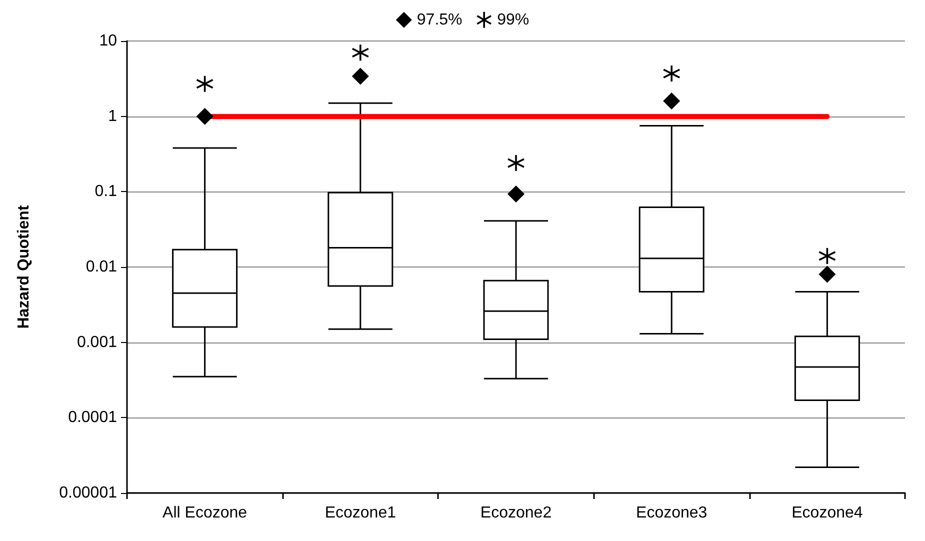 The height and width of the screenshot is (541, 925). Describe the element at coordinates (106, 191) in the screenshot. I see `y-tick-label: 0.1` at that location.